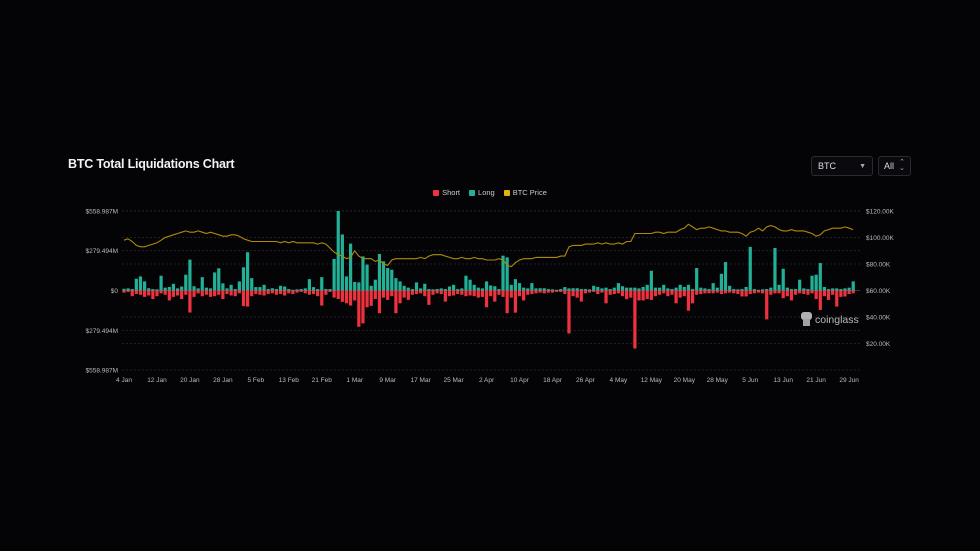 The width and height of the screenshot is (980, 551). What do you see at coordinates (894, 166) in the screenshot?
I see `range-select: All ⌃ ⌄` at bounding box center [894, 166].